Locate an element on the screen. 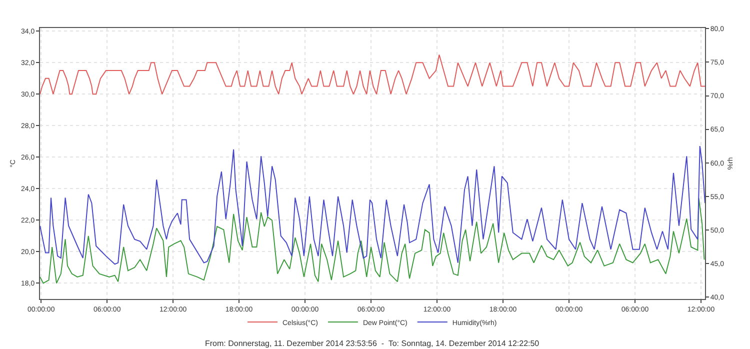 The height and width of the screenshot is (349, 750). line-series is located at coordinates (372, 74).